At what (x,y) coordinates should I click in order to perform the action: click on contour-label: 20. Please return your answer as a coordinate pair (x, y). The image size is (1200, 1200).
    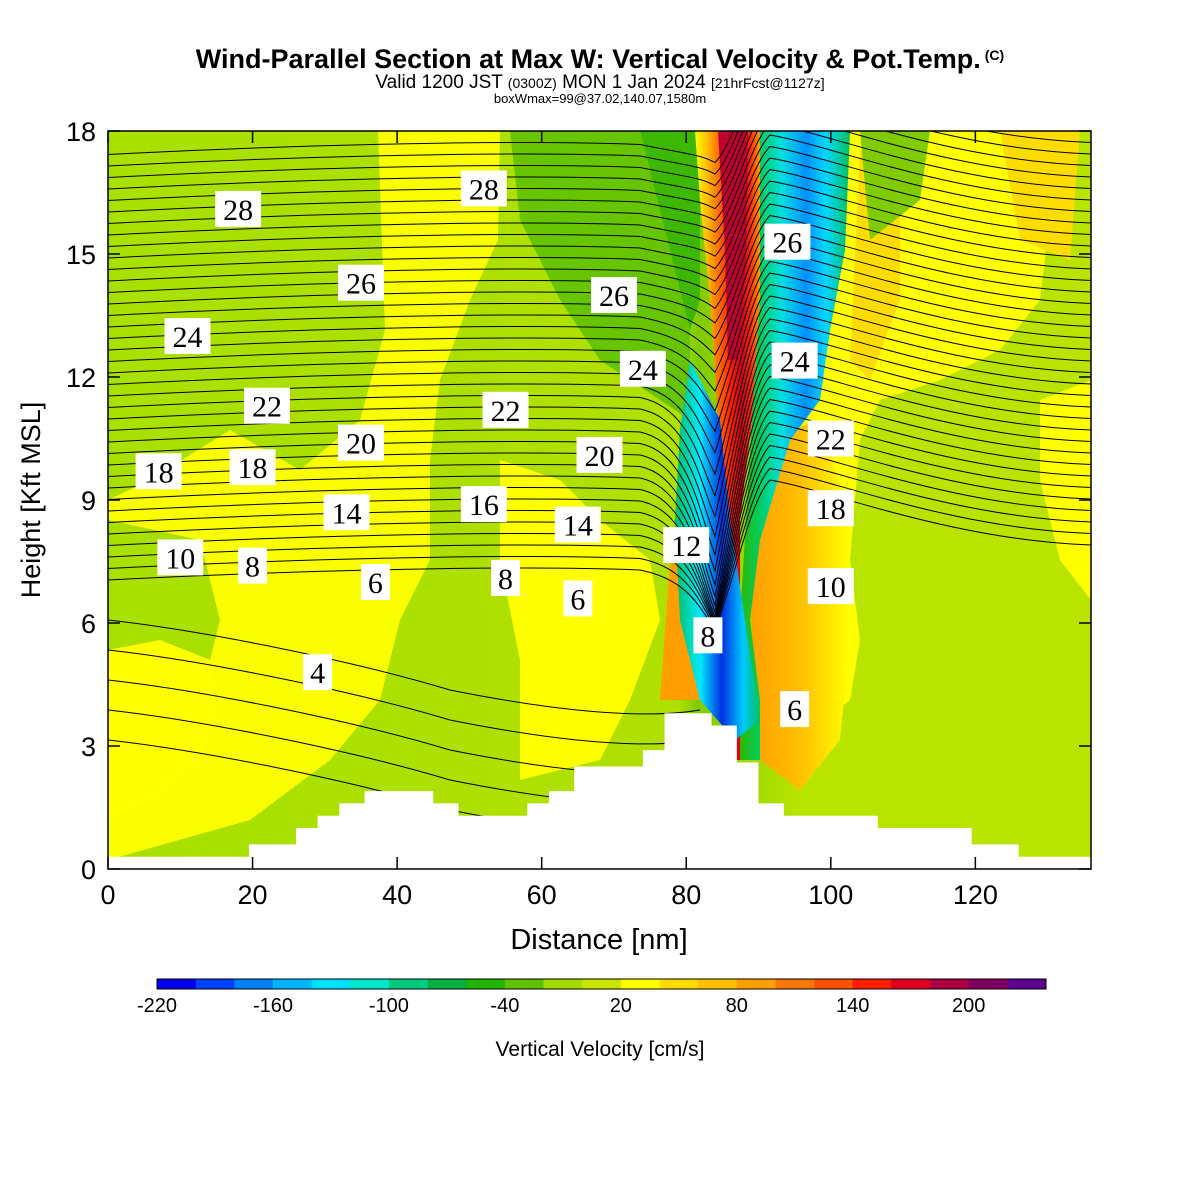
    Looking at the image, I should click on (600, 456).